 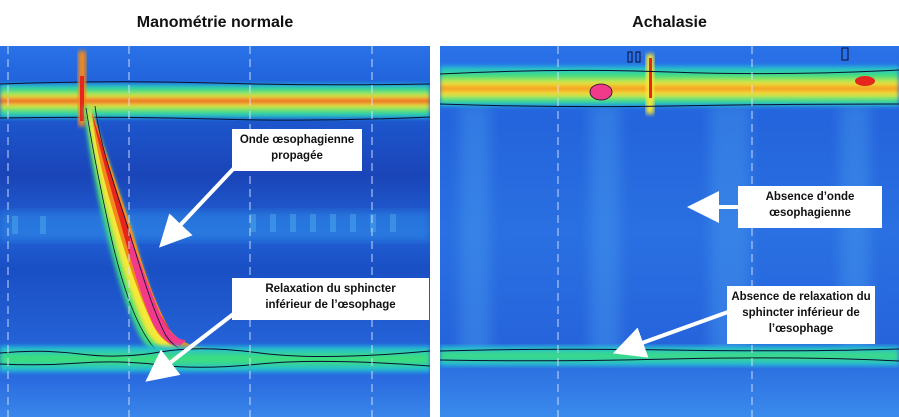 I want to click on callout-absent-wave: Absence d’onde œsophagienne, so click(x=810, y=207).